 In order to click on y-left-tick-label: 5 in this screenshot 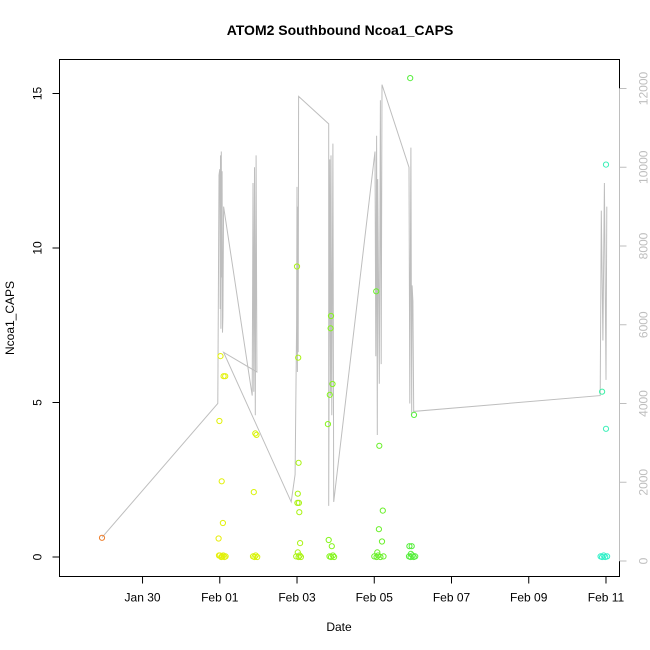, I will do `click(38, 402)`.